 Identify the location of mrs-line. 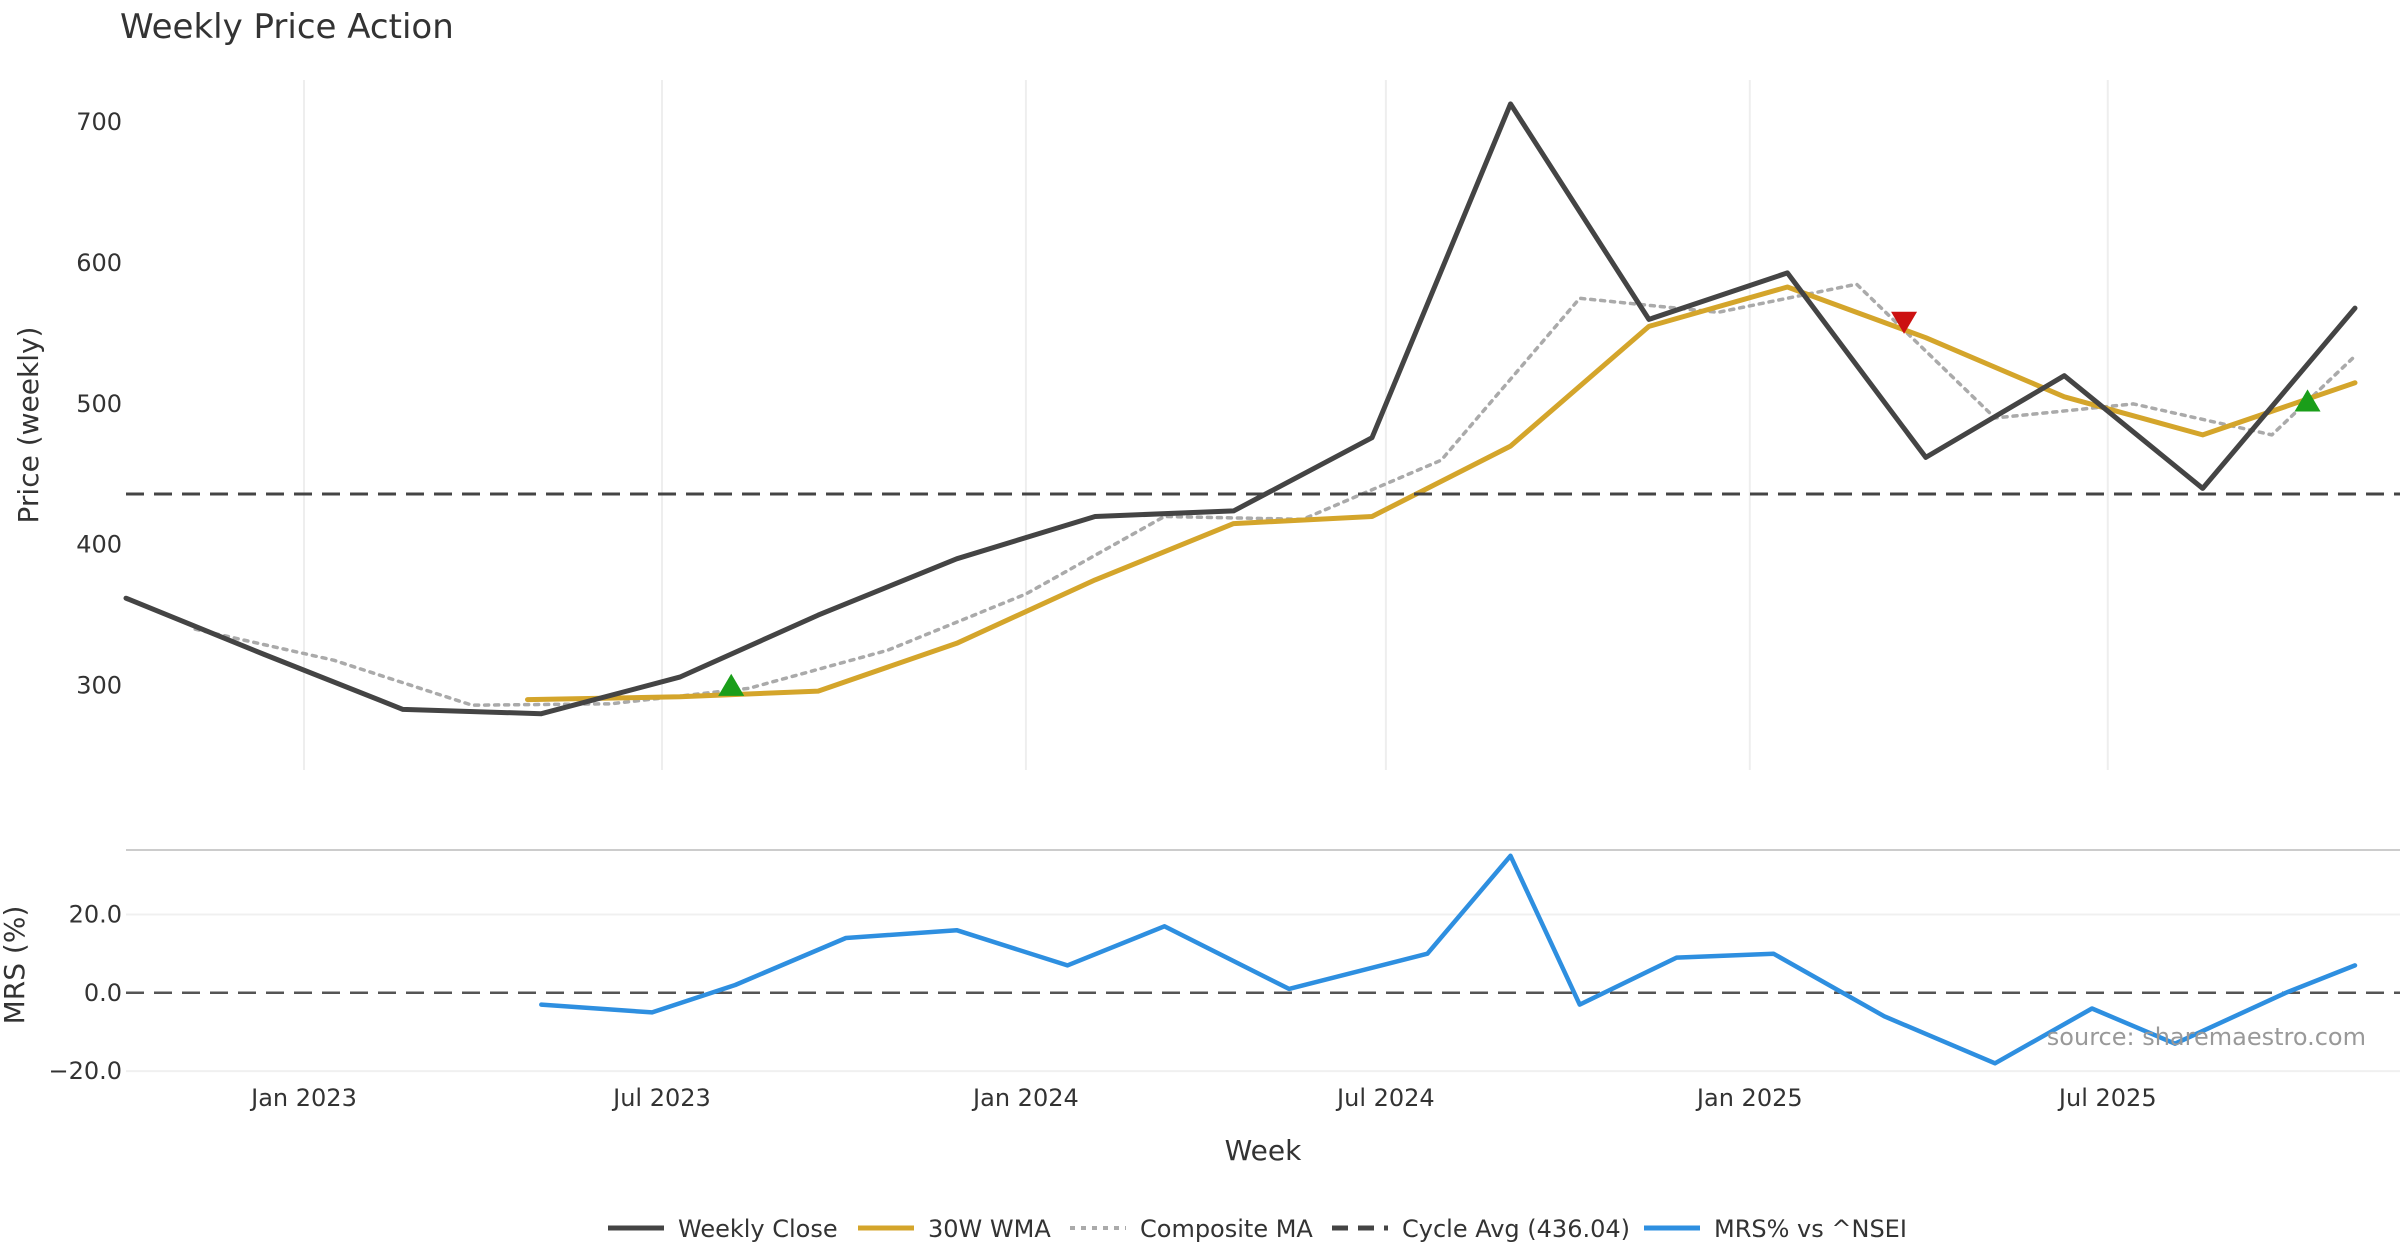
(1448, 959).